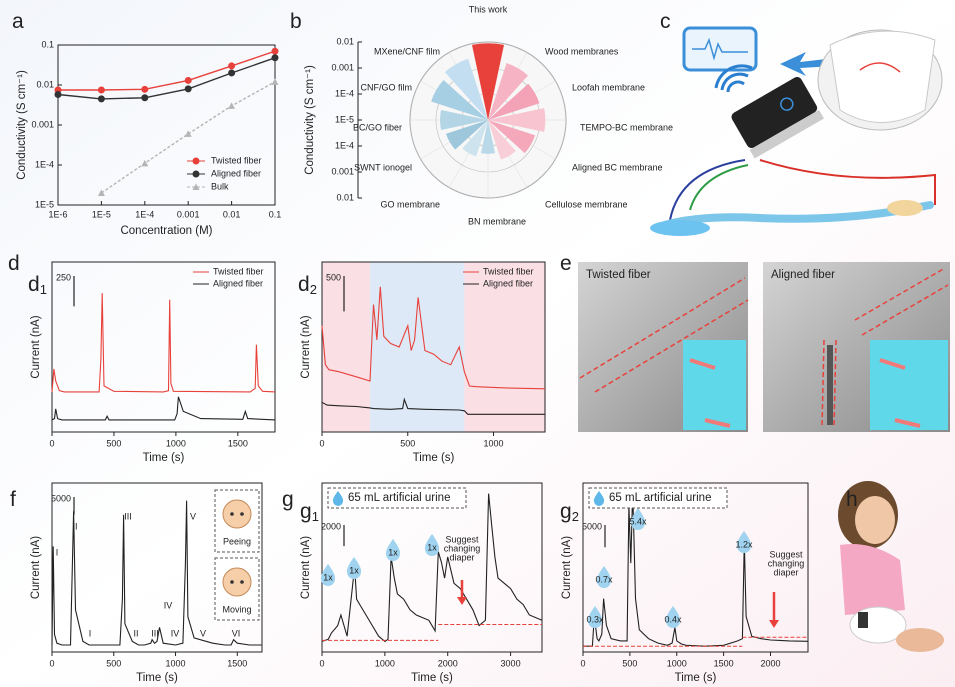  Describe the element at coordinates (304, 284) in the screenshot. I see `panel-letter: d` at that location.